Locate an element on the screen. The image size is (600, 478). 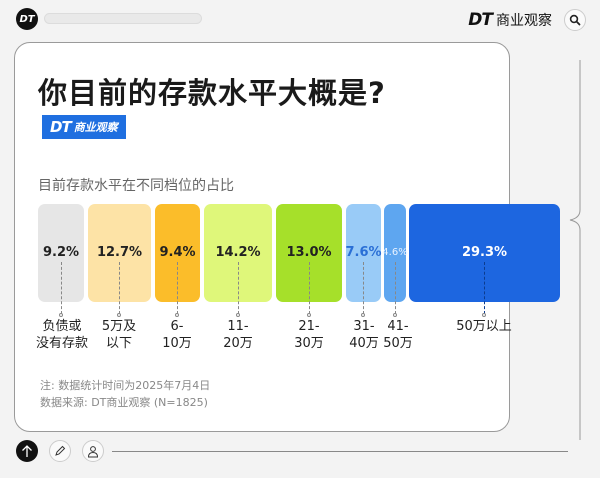
category-label: 5万及 以下 is located at coordinates (119, 335).